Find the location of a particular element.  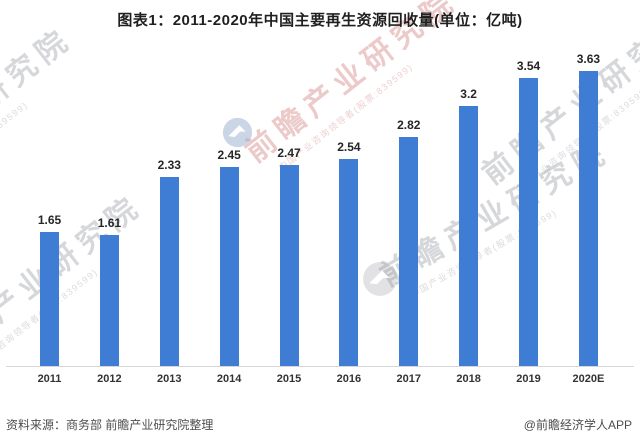

bar-column: 2.45 is located at coordinates (229, 257).